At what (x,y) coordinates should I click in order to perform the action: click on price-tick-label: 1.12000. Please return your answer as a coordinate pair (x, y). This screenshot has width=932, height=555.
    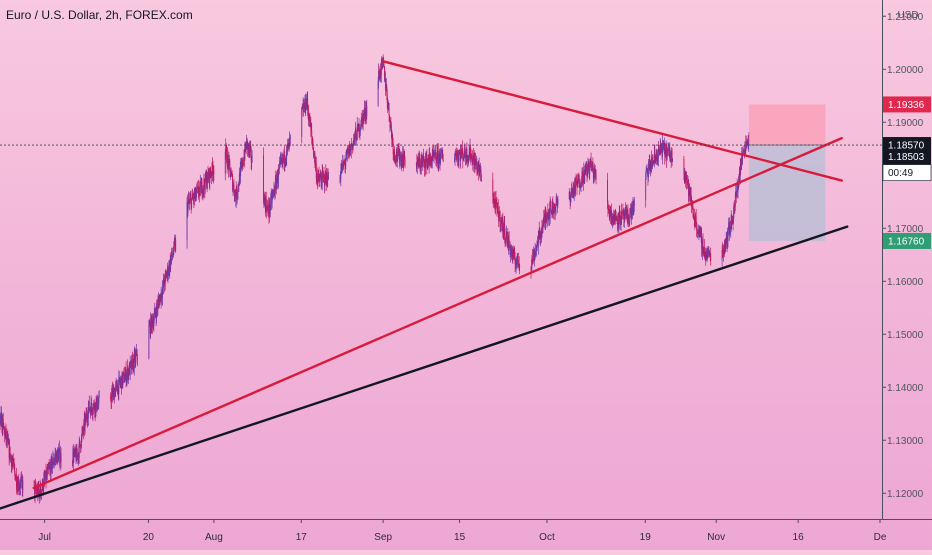
    Looking at the image, I should click on (905, 494).